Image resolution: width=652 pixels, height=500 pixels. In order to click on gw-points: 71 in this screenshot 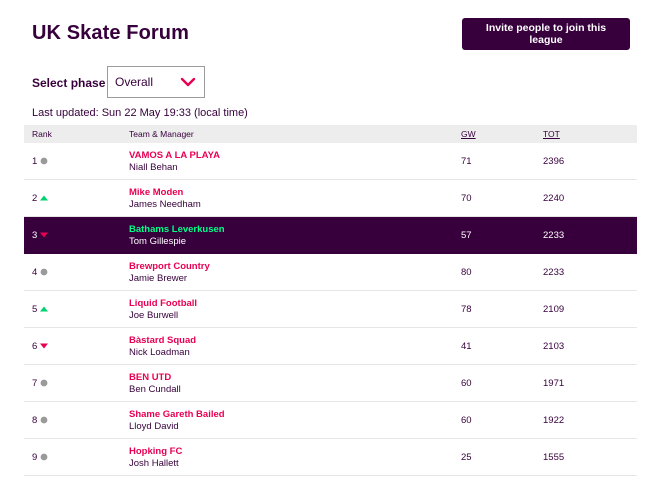, I will do `click(466, 161)`.